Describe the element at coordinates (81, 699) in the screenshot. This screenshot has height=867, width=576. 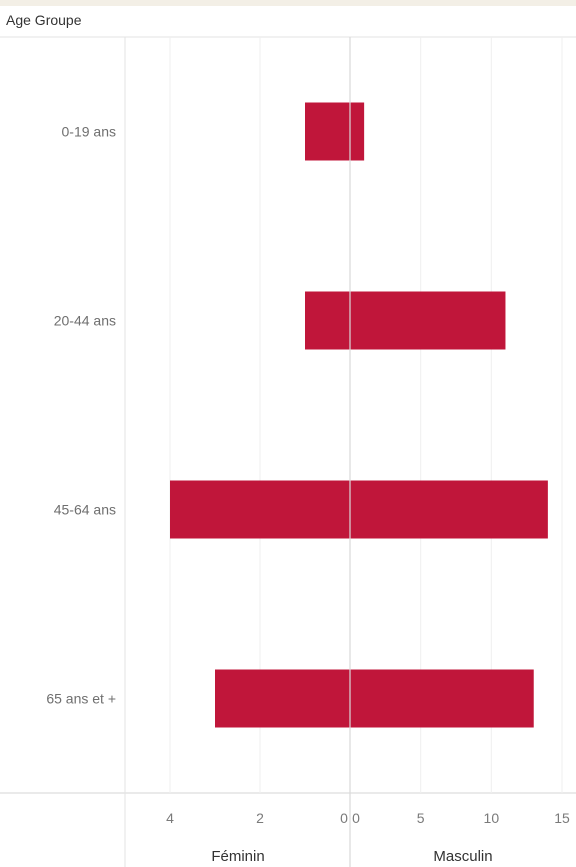
I see `row-label: 65 ans et +` at that location.